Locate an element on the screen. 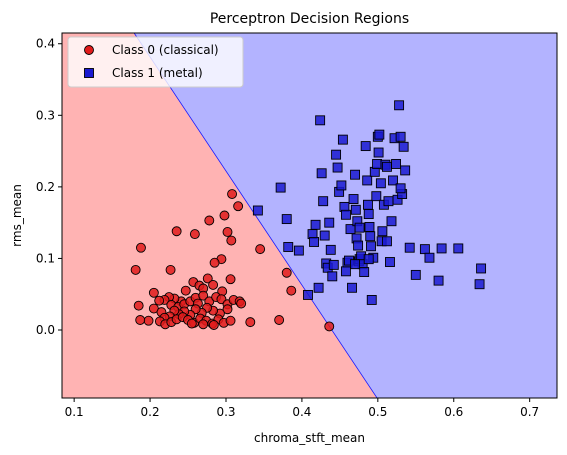  x-tick-label: 0.2 is located at coordinates (150, 412).